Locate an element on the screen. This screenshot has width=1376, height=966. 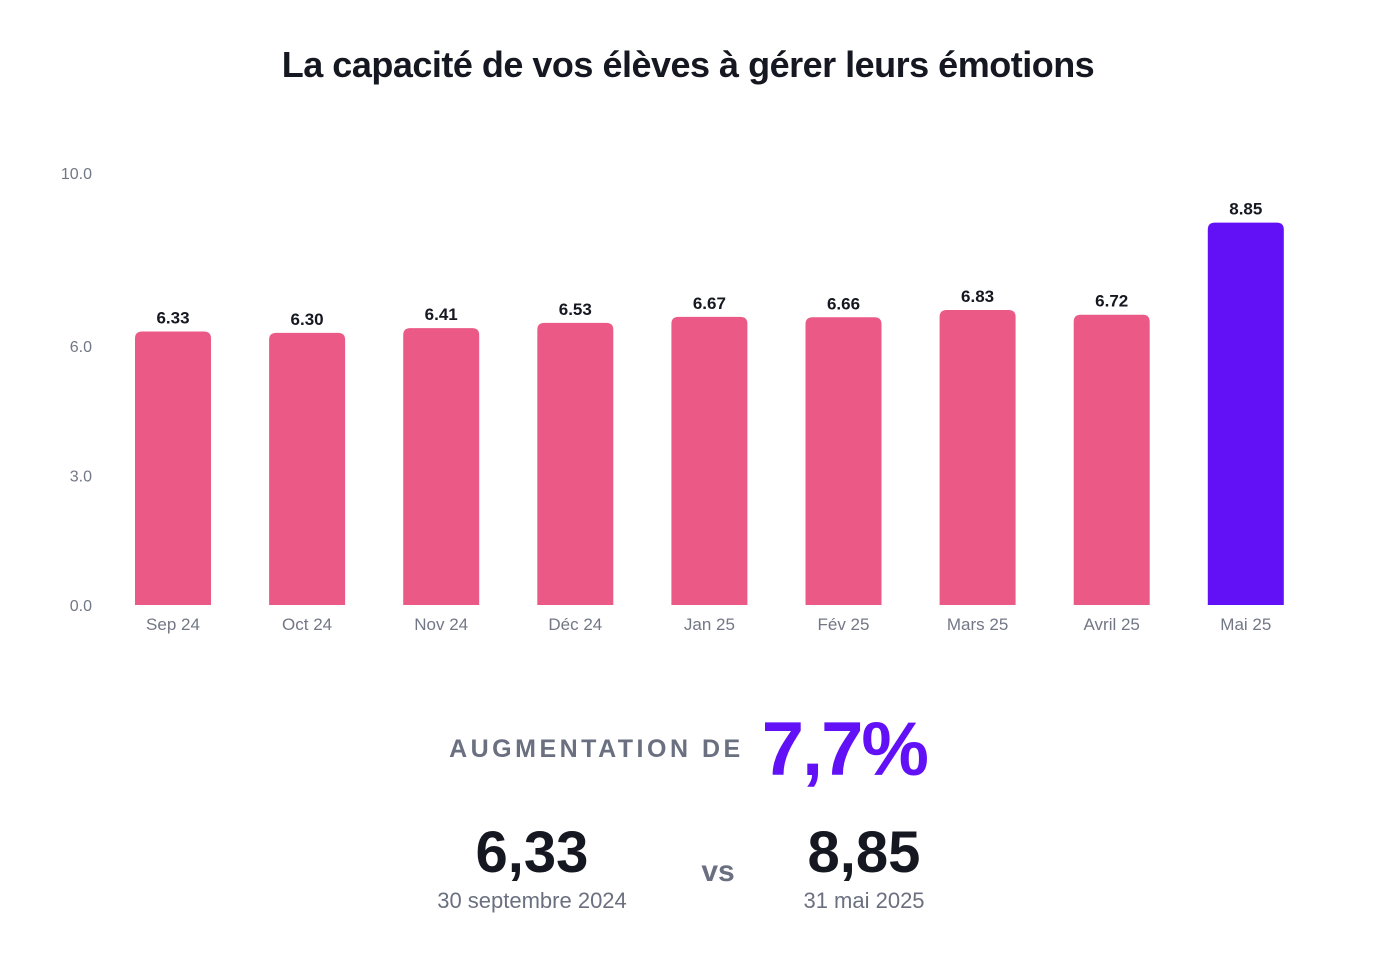
start-value: 6,33 is located at coordinates (532, 852).